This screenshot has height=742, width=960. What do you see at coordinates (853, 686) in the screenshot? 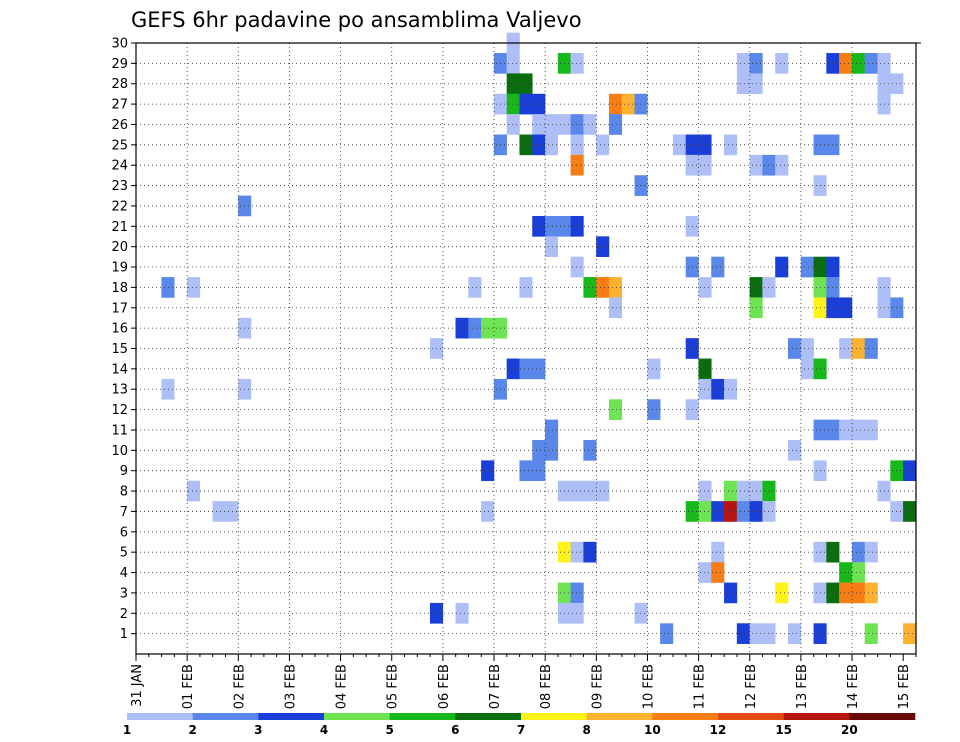
I see `x-tick-label: 14 FEB` at bounding box center [853, 686].